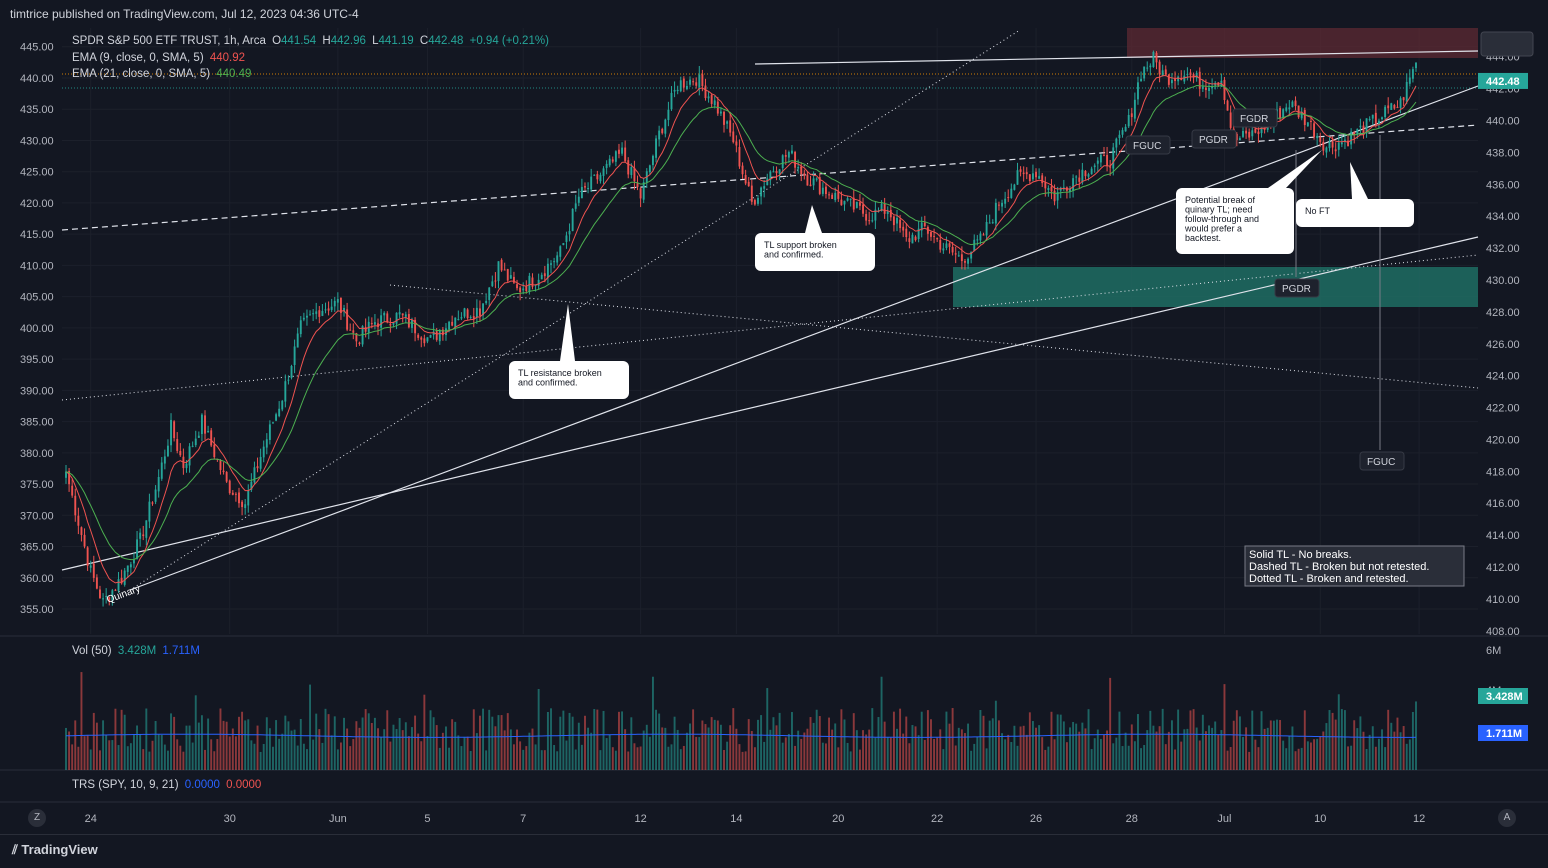  Describe the element at coordinates (560, 373) in the screenshot. I see `callout-text: TL resistance broken` at that location.